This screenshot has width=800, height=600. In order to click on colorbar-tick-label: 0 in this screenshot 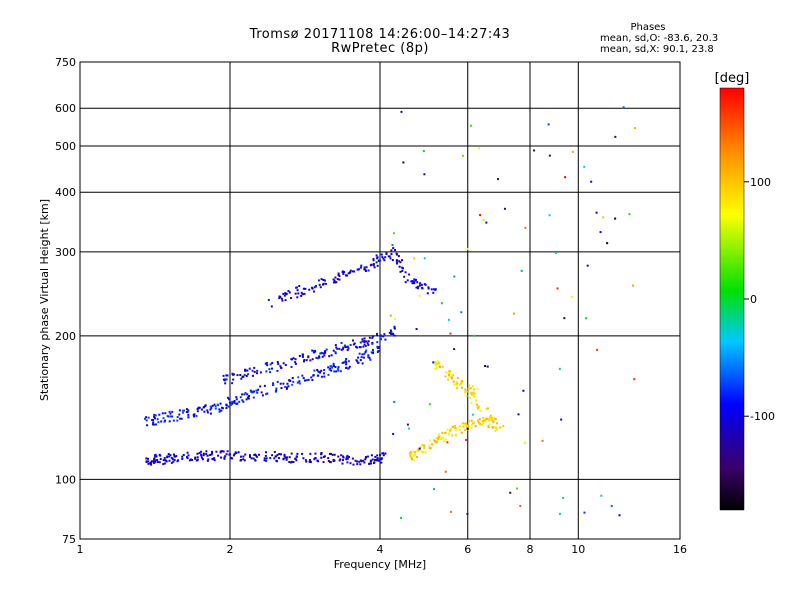, I will do `click(753, 299)`.